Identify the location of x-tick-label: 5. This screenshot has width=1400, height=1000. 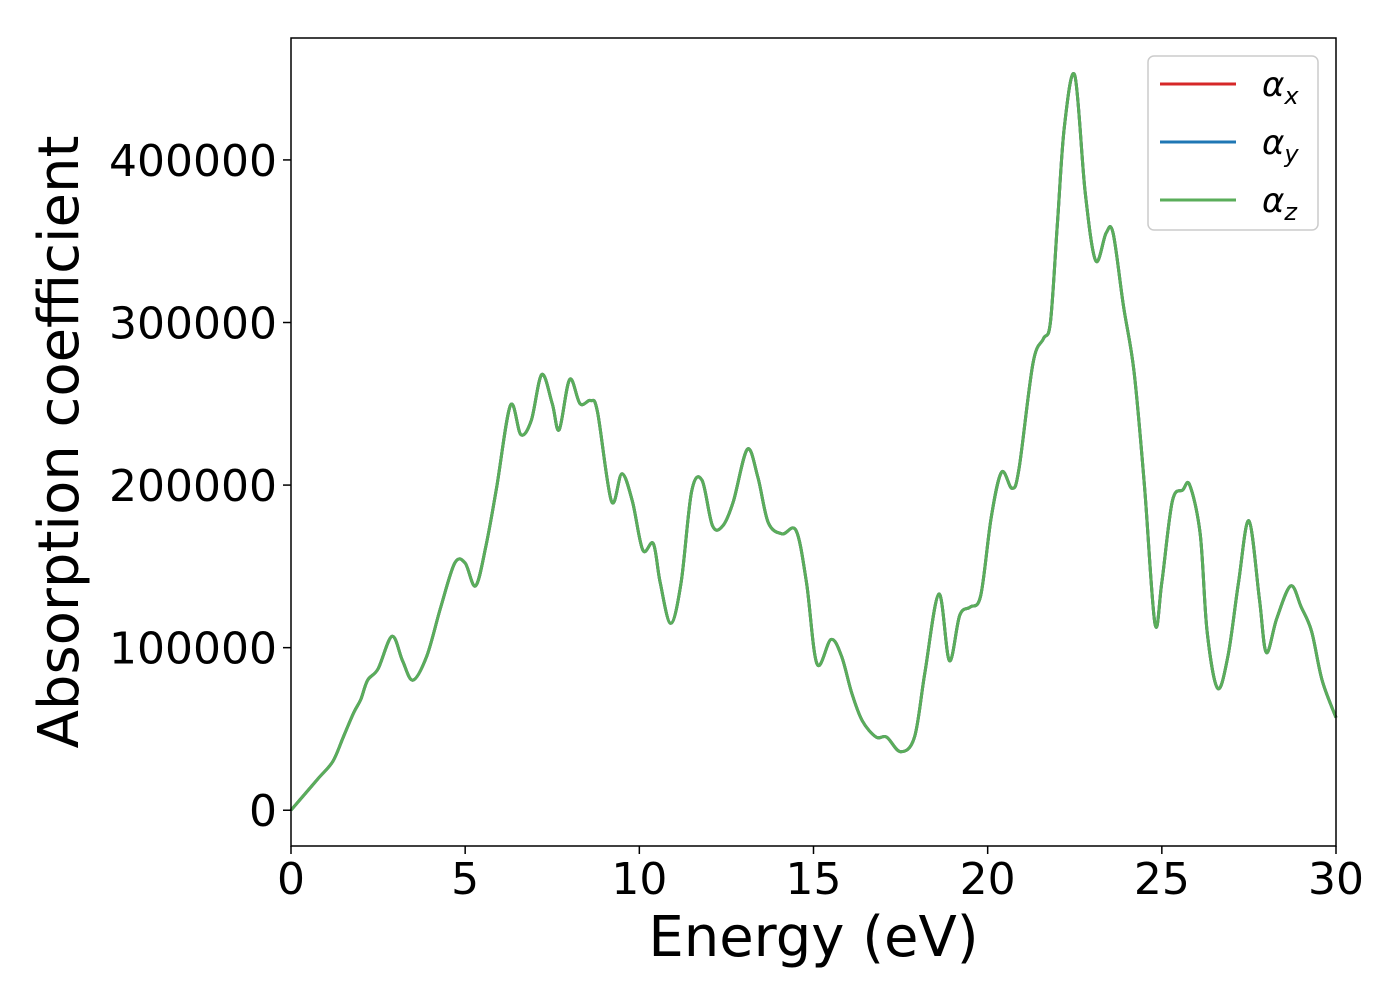
(465, 879).